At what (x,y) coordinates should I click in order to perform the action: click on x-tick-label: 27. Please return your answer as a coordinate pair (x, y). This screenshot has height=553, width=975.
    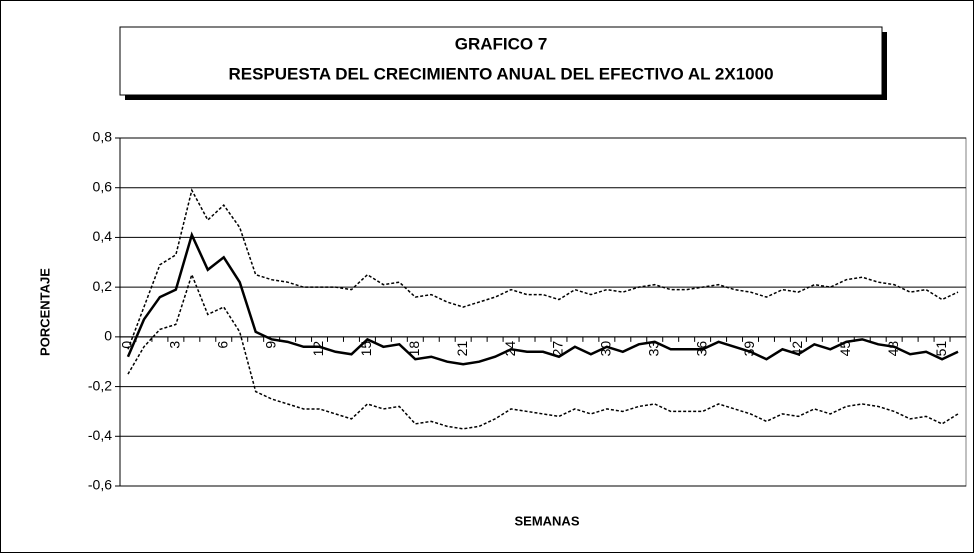
    Looking at the image, I should click on (558, 349).